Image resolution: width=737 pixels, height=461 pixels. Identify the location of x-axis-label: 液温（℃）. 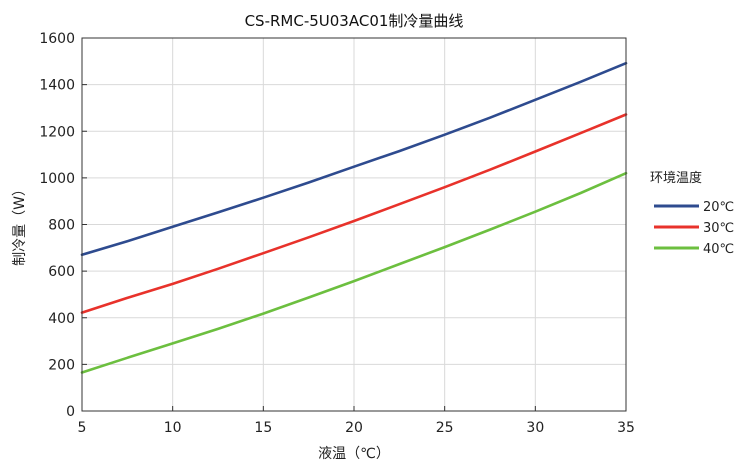
(354, 453).